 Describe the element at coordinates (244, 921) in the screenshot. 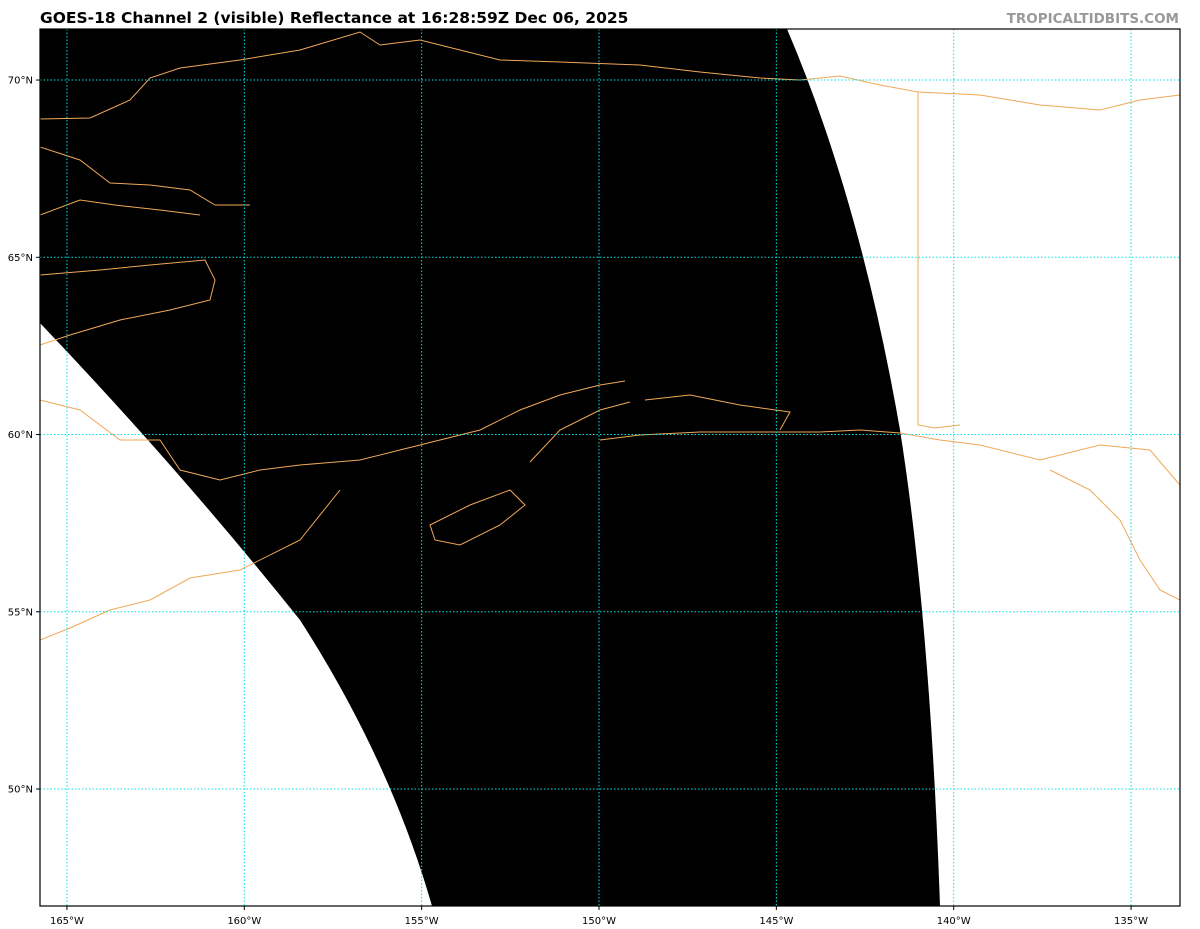

I see `lon-tick-label: 160°W` at that location.